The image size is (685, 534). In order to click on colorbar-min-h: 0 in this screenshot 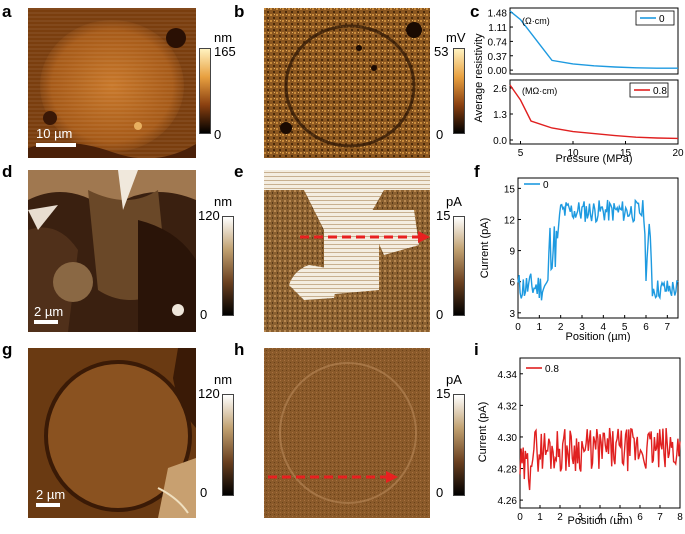, I will do `click(440, 492)`.